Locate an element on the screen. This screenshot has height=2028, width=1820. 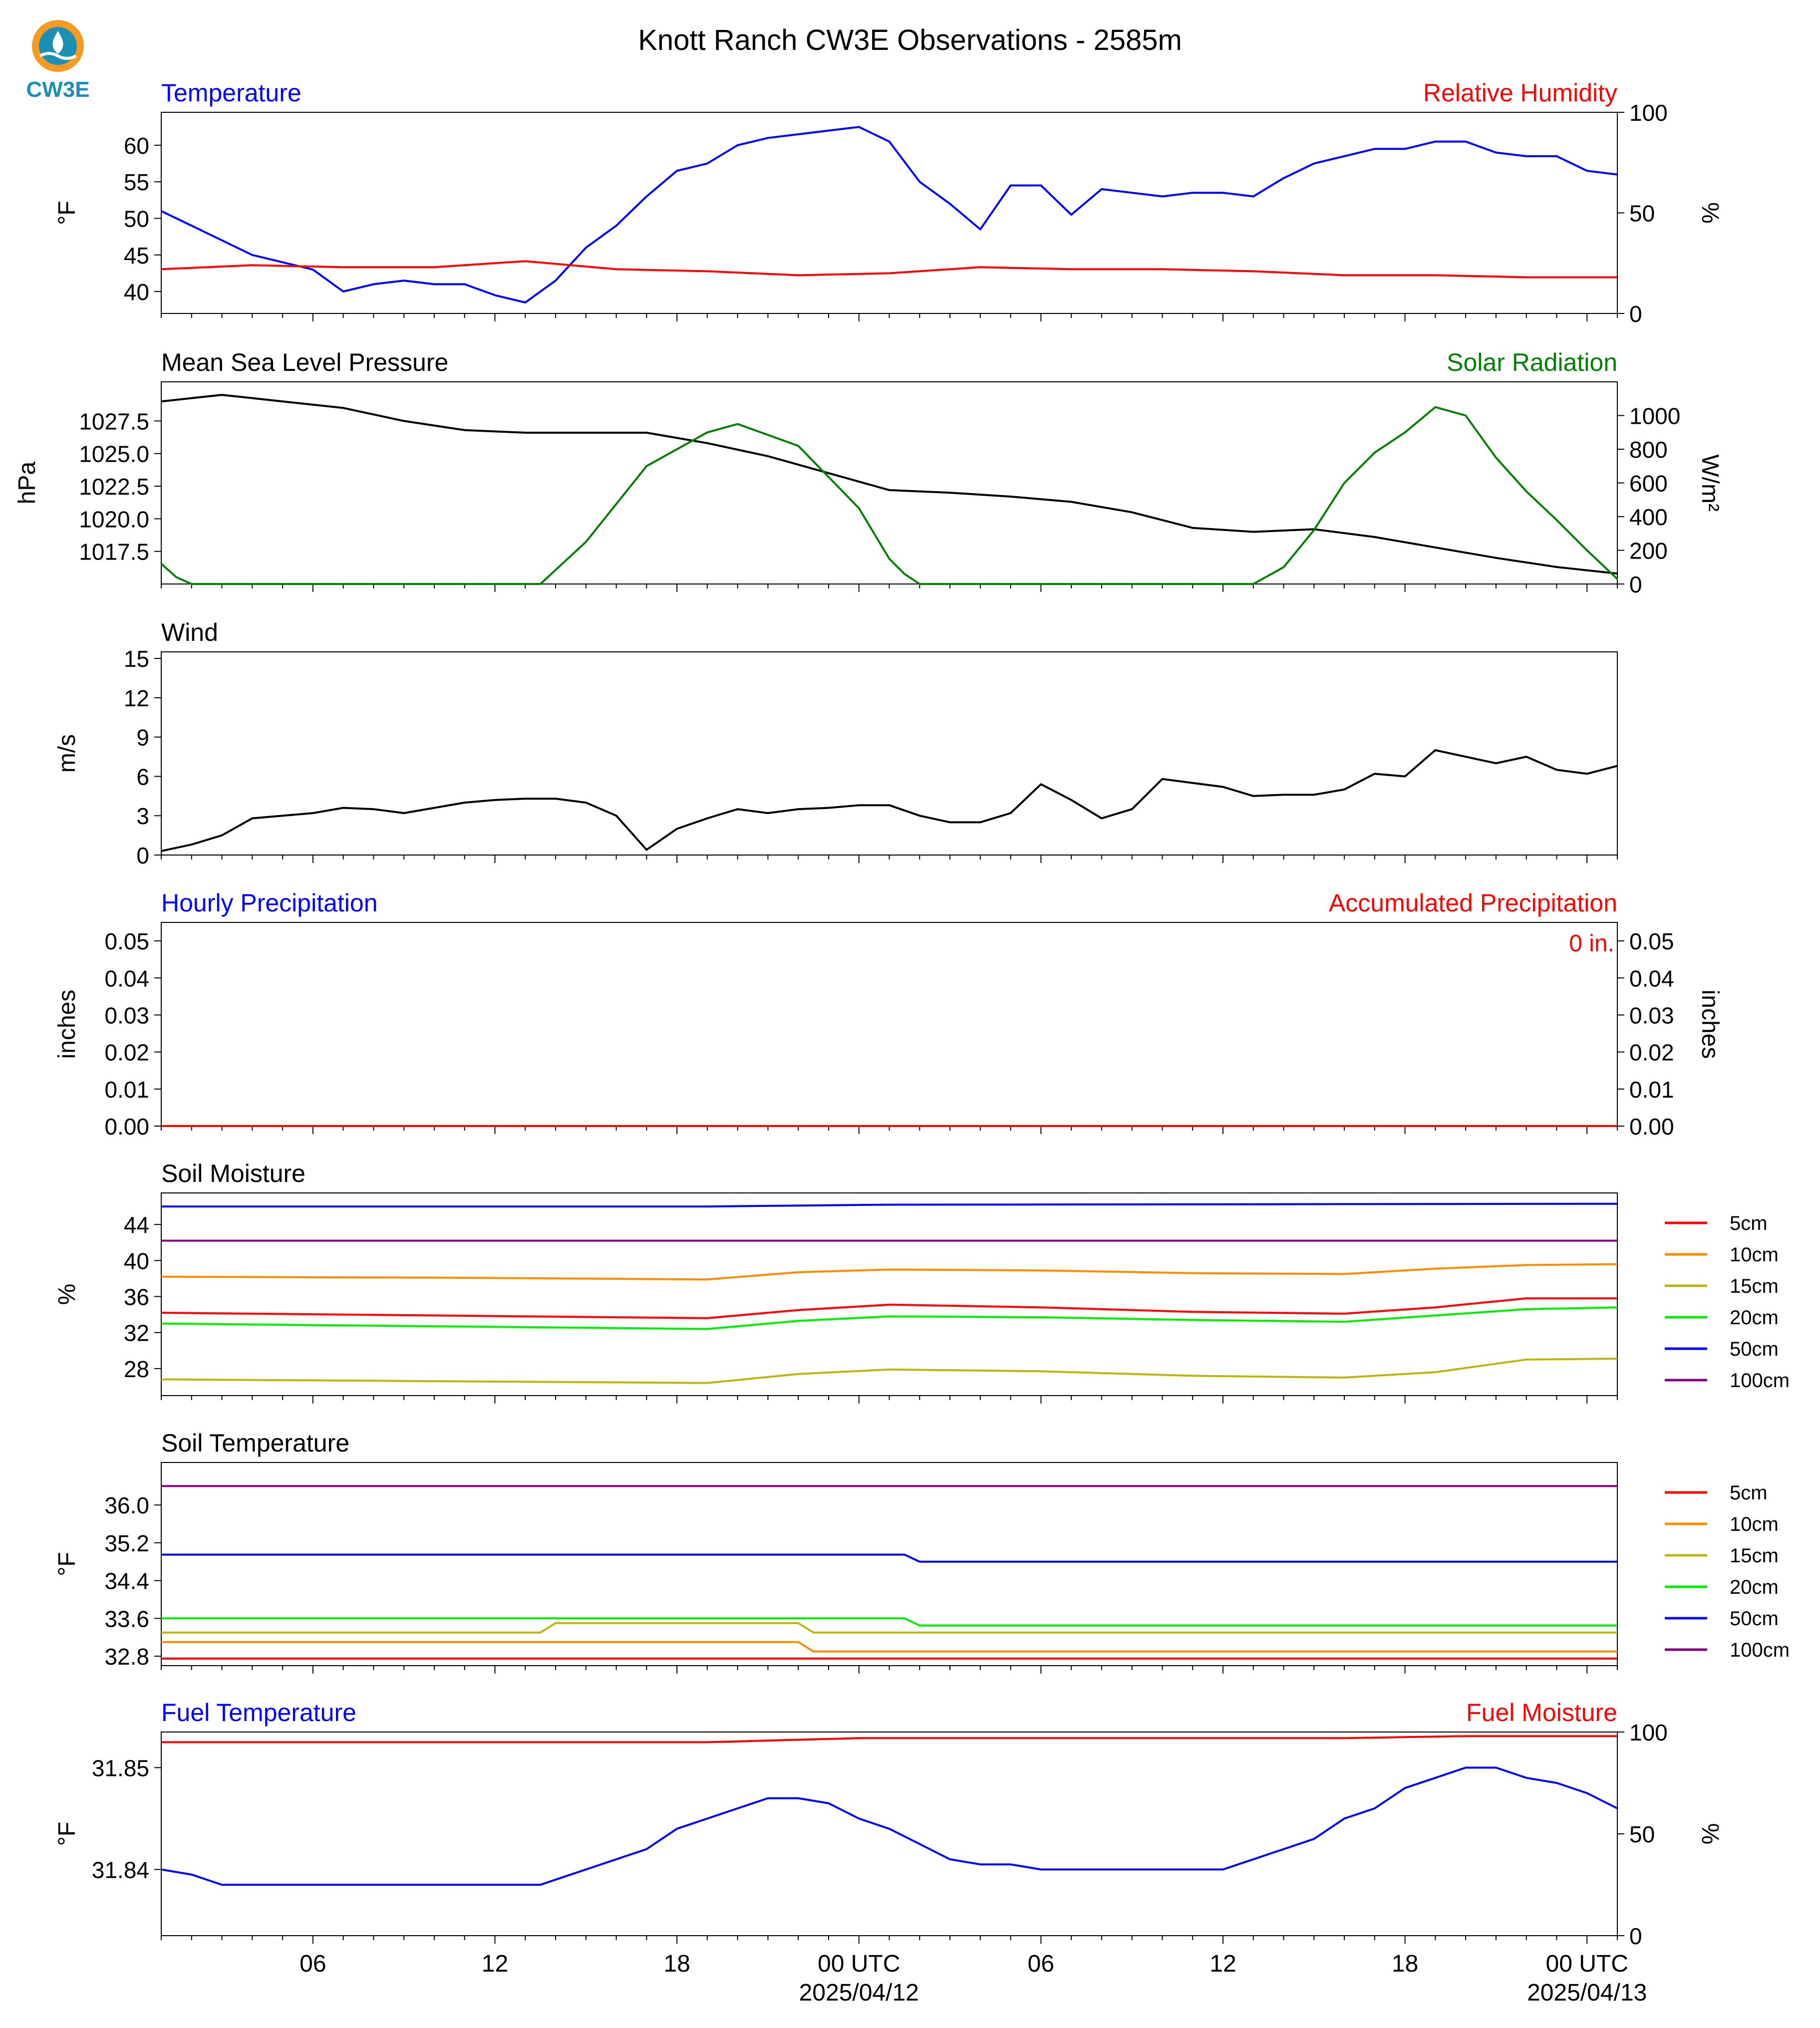
y-tick-label: 1025.0 is located at coordinates (114, 454).